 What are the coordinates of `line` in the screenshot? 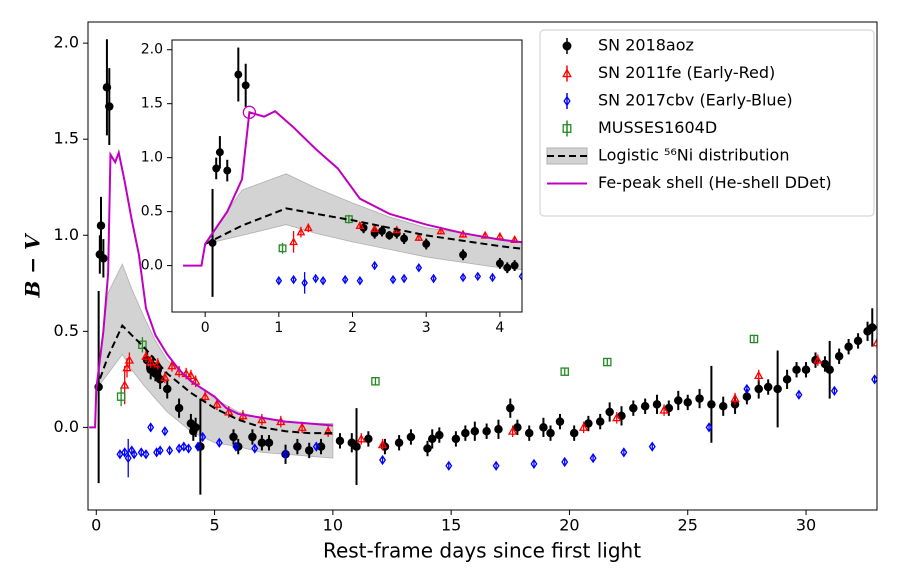 It's located at (214, 379).